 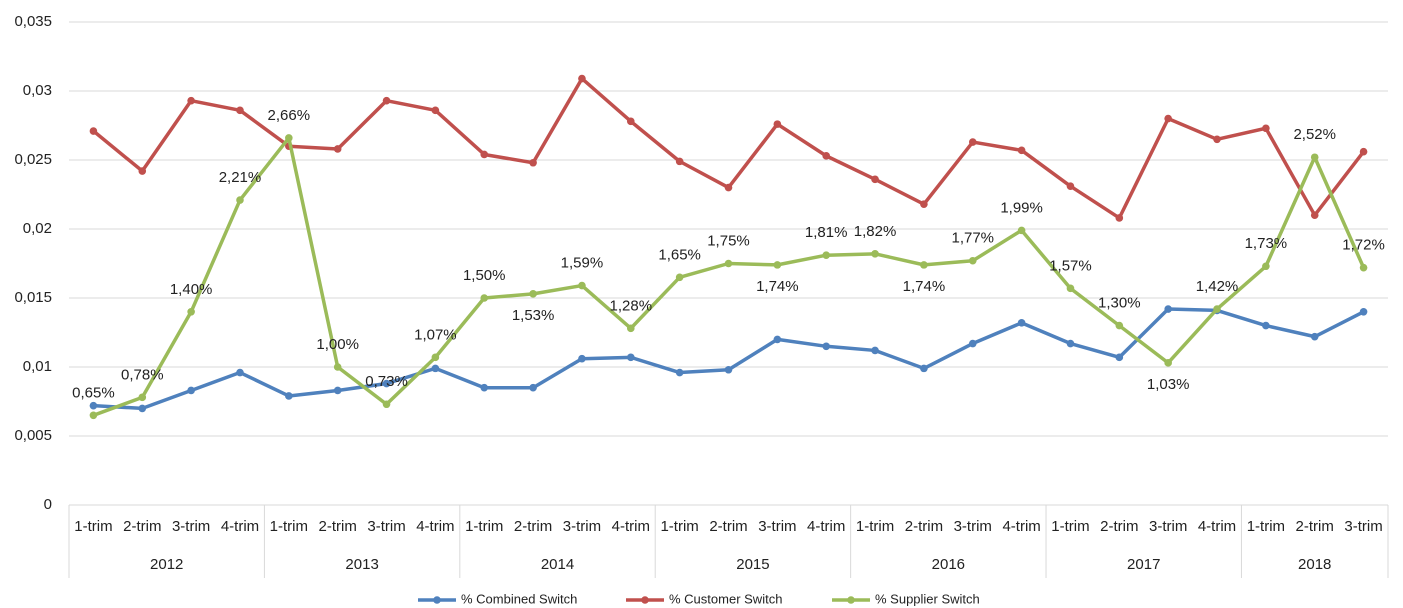 I want to click on x-group-label: 2012, so click(x=166, y=564).